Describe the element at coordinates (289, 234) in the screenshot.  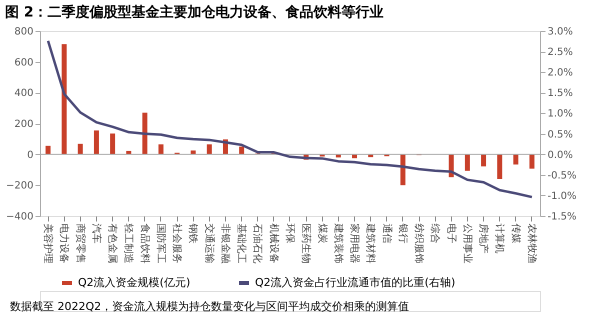
I see `x-tick-label: 环保` at that location.